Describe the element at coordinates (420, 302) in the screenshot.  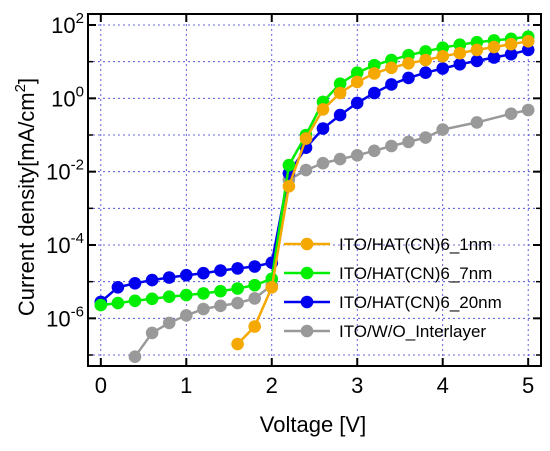
I see `legend-label: ITO/HAT(CN)6_20nm` at that location.